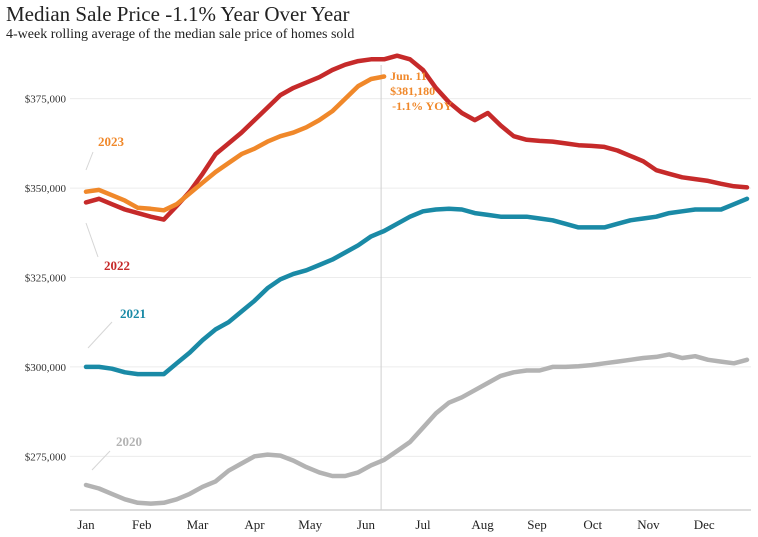 Image resolution: width=758 pixels, height=537 pixels. What do you see at coordinates (46, 368) in the screenshot?
I see `y-tick-label: $300,000` at bounding box center [46, 368].